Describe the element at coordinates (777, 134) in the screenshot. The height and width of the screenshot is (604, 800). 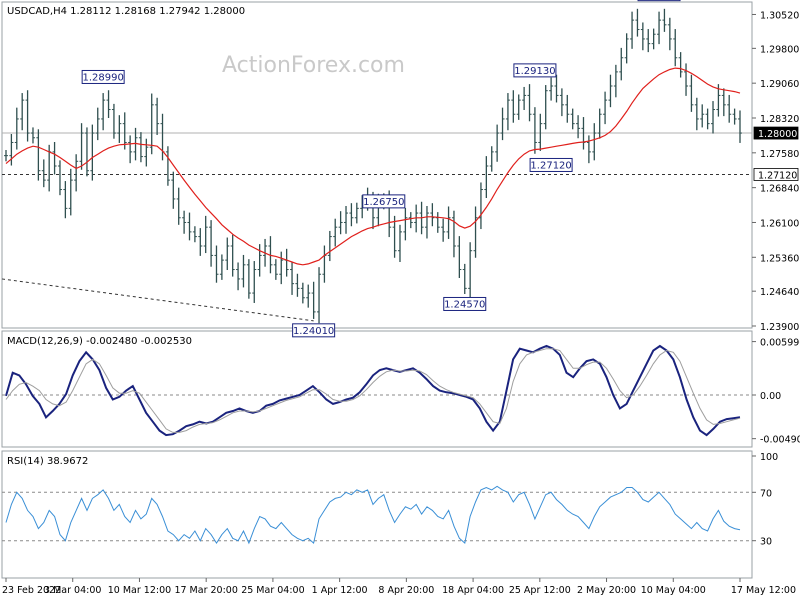
I see `price-tag-label: 1.28000` at that location.